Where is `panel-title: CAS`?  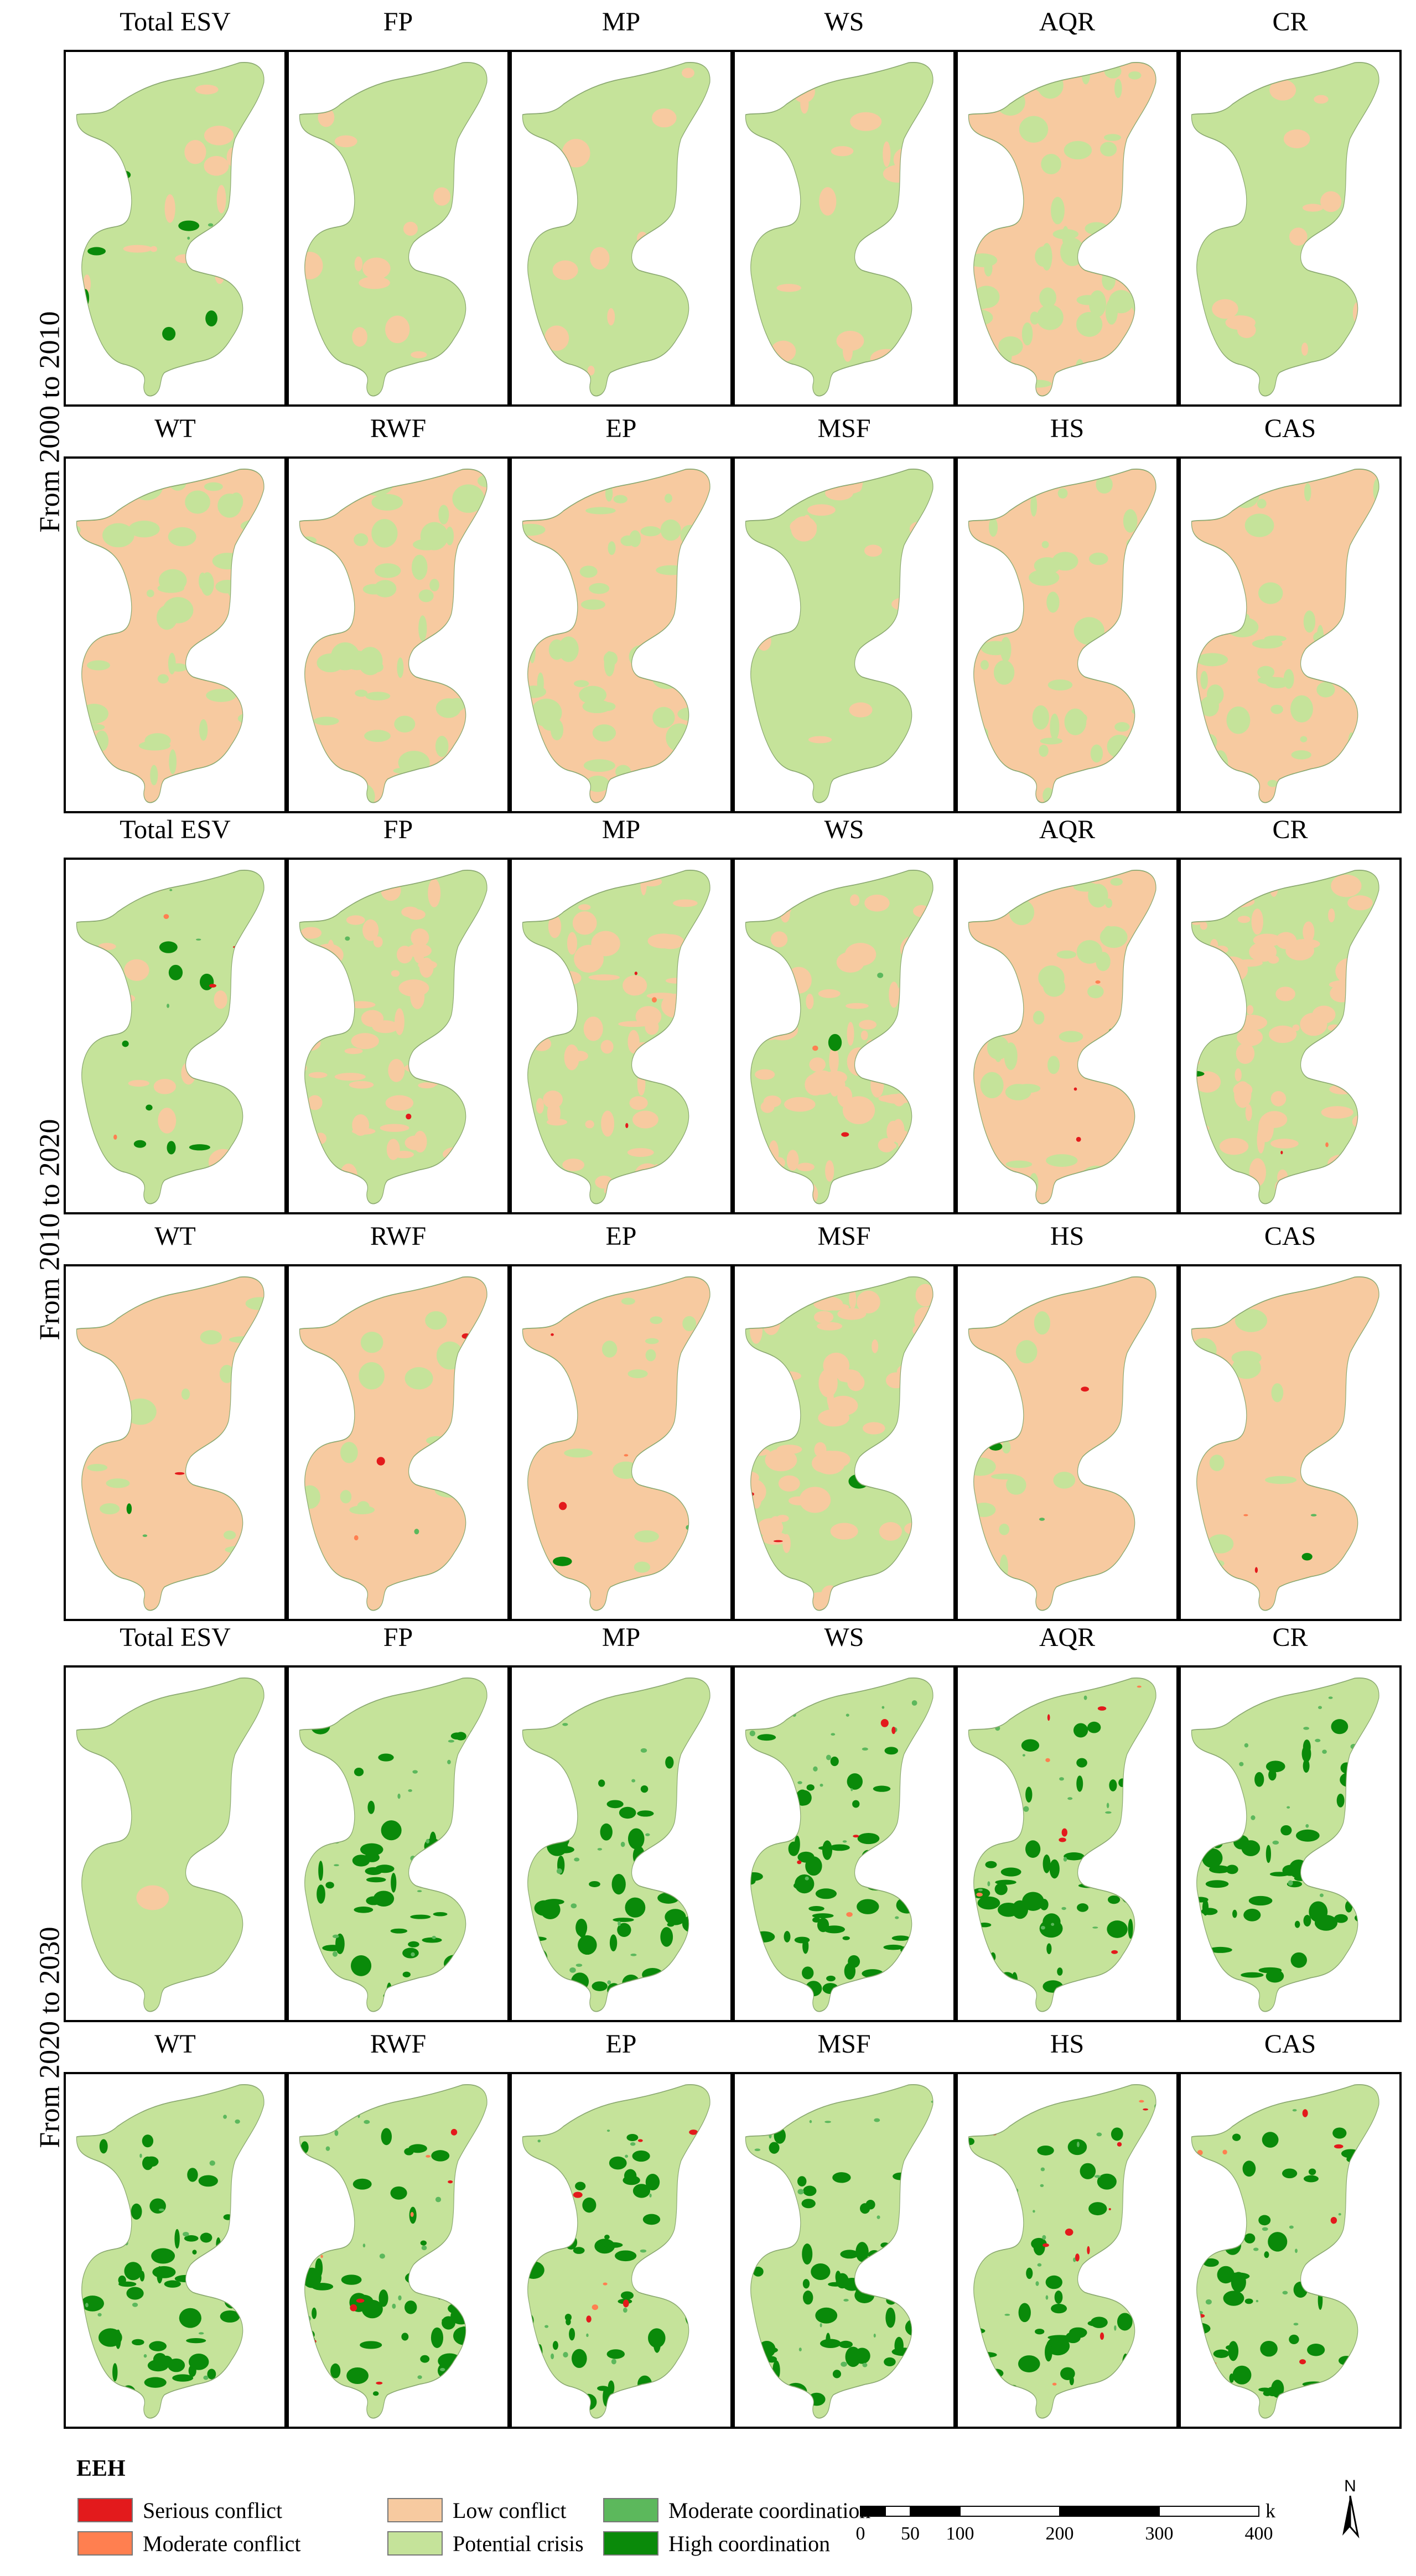 panel-title: CAS is located at coordinates (1290, 429).